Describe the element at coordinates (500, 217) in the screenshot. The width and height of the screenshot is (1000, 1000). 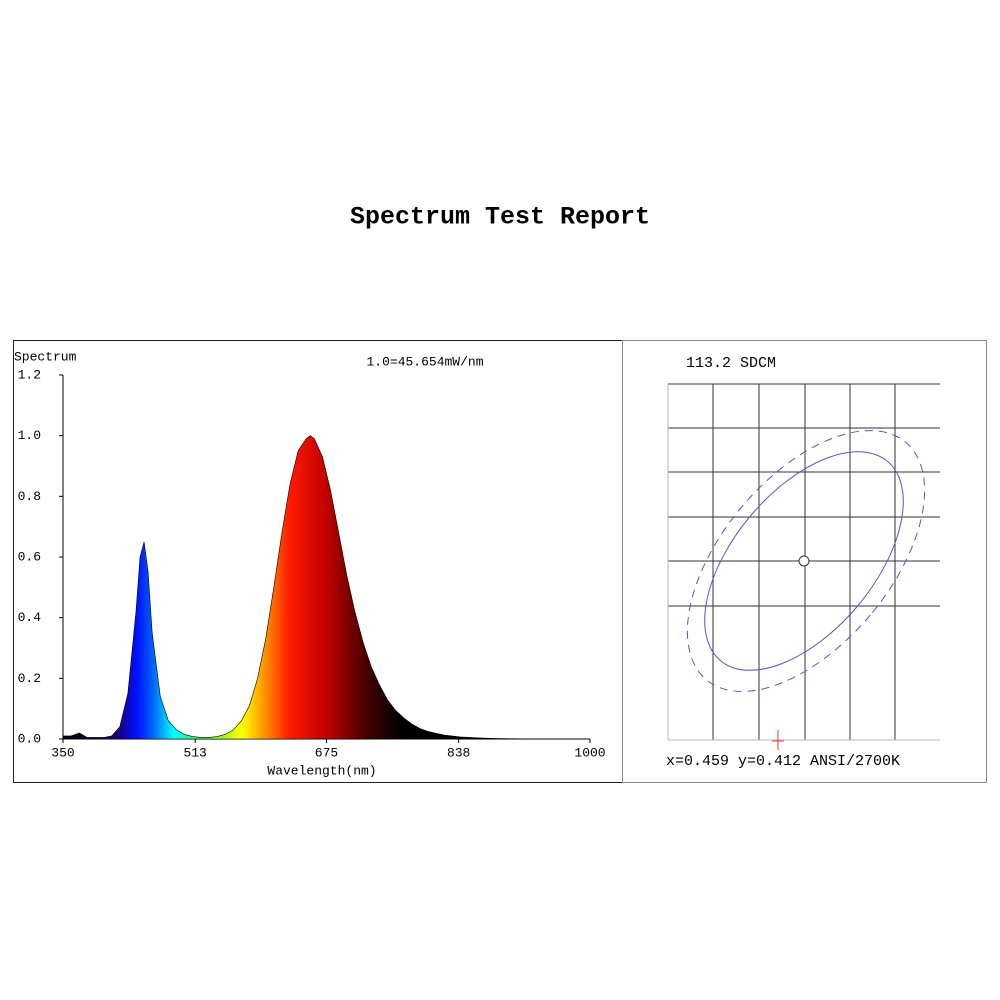
I see `page-title: Spectrum Test Report` at that location.